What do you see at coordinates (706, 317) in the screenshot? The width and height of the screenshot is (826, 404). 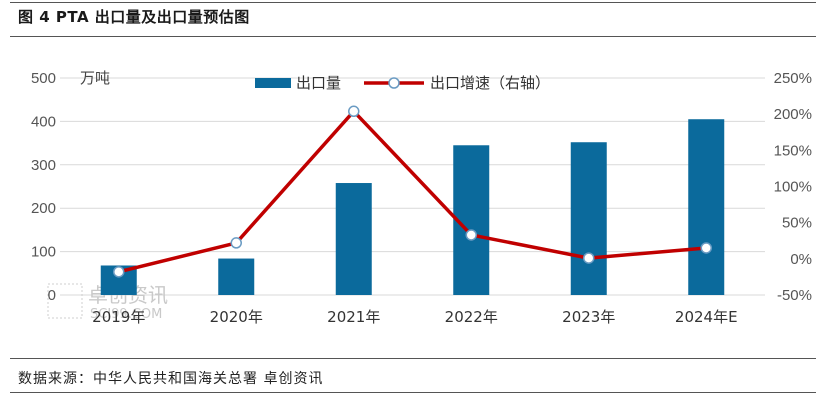 I see `x-tick-label: 2024年E` at bounding box center [706, 317].